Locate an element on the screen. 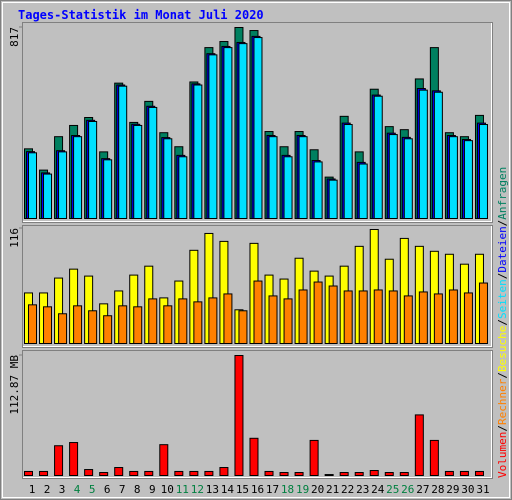 This screenshot has width=512, height=500. legend-entry: Besuche is located at coordinates (502, 349).